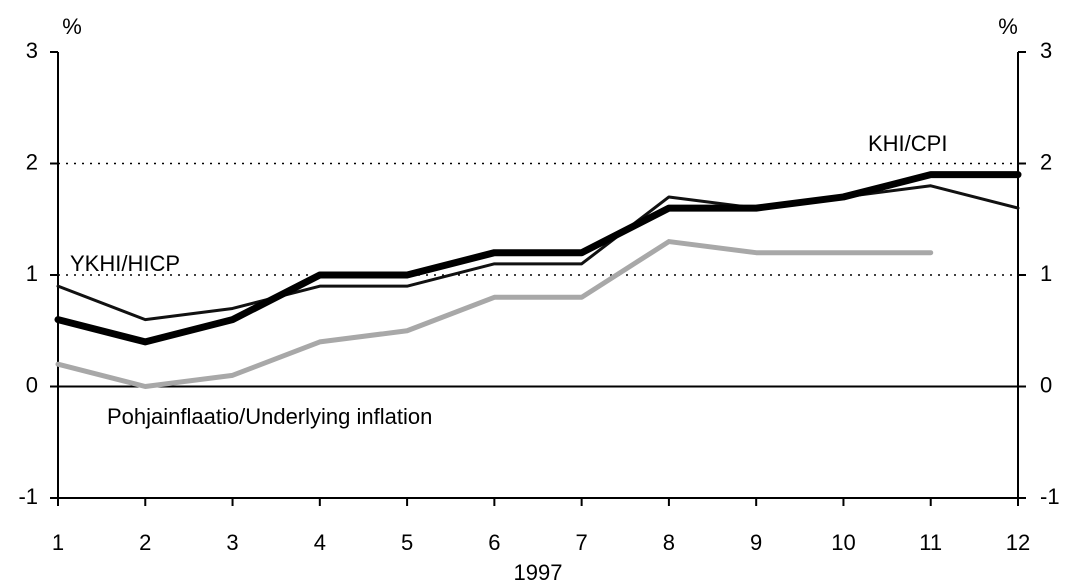 The image size is (1066, 587). What do you see at coordinates (582, 542) in the screenshot?
I see `x-tick-label: 7` at bounding box center [582, 542].